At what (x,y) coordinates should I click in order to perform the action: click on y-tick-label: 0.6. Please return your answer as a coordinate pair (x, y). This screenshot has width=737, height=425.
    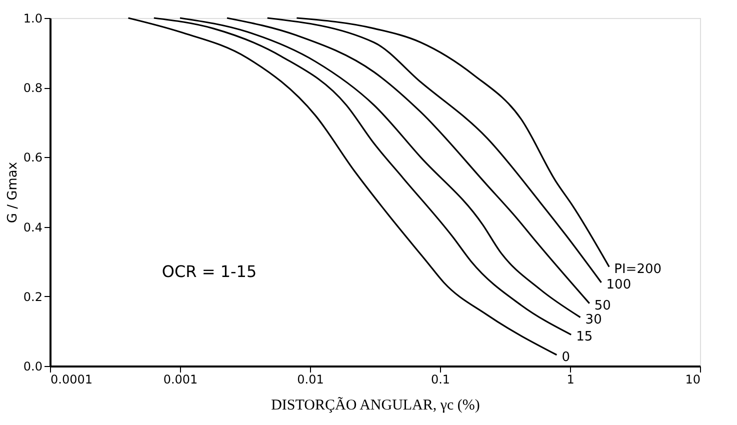
    Looking at the image, I should click on (32, 157).